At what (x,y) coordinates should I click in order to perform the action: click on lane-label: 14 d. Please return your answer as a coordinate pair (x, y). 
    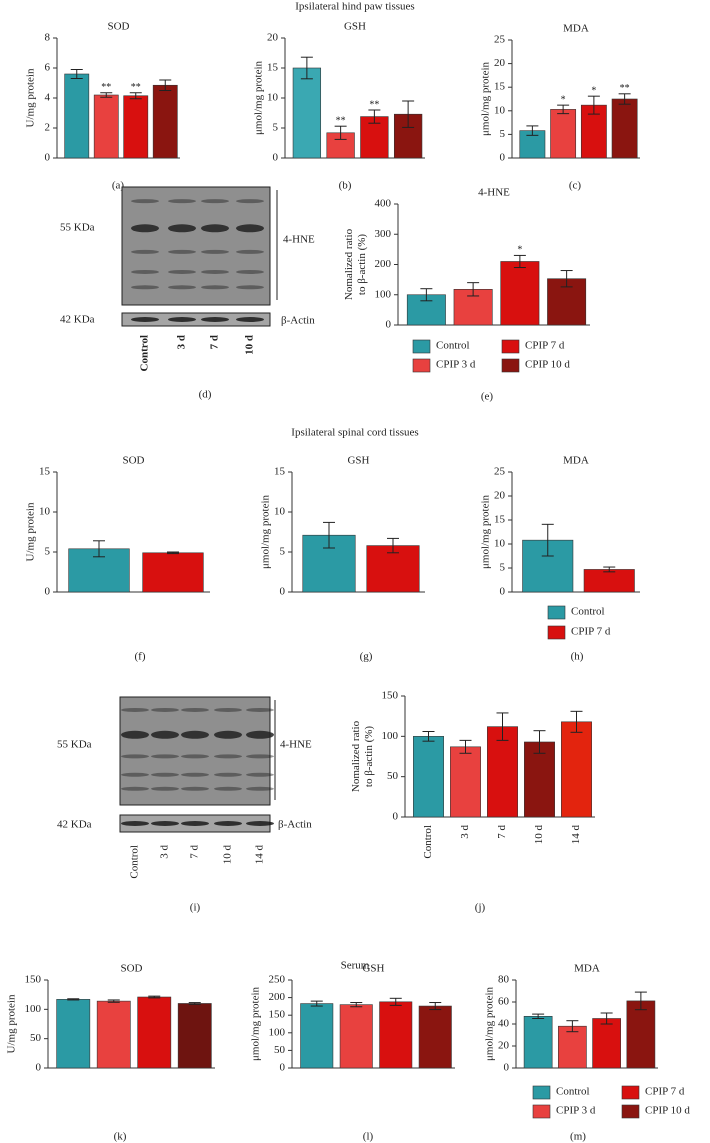
    Looking at the image, I should click on (260, 855).